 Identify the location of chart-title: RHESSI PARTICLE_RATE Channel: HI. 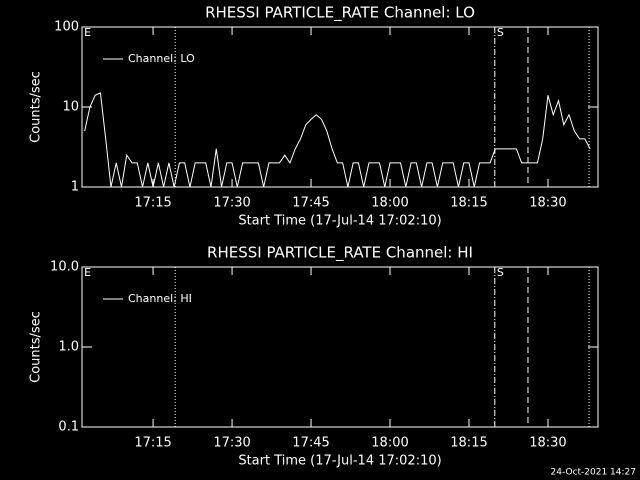
(340, 253).